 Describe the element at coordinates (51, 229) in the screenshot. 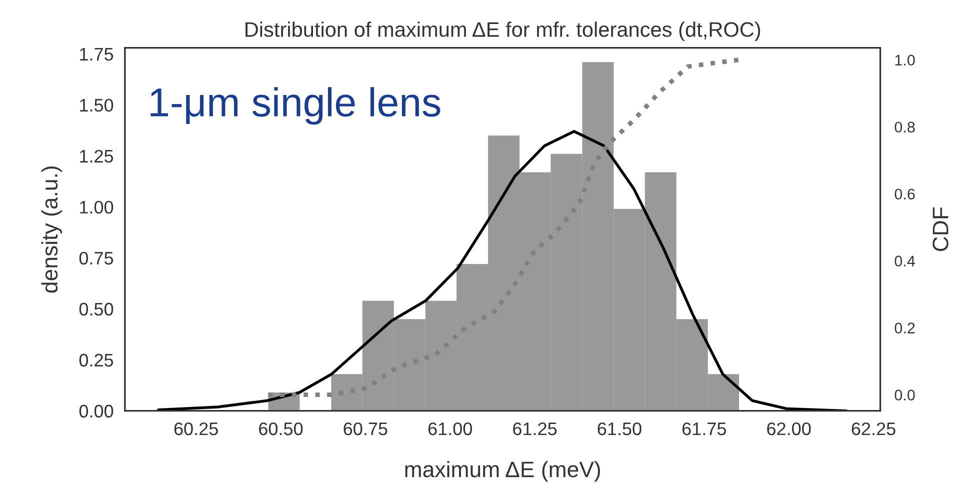

I see `y-axis-title: density (a.u.)` at that location.